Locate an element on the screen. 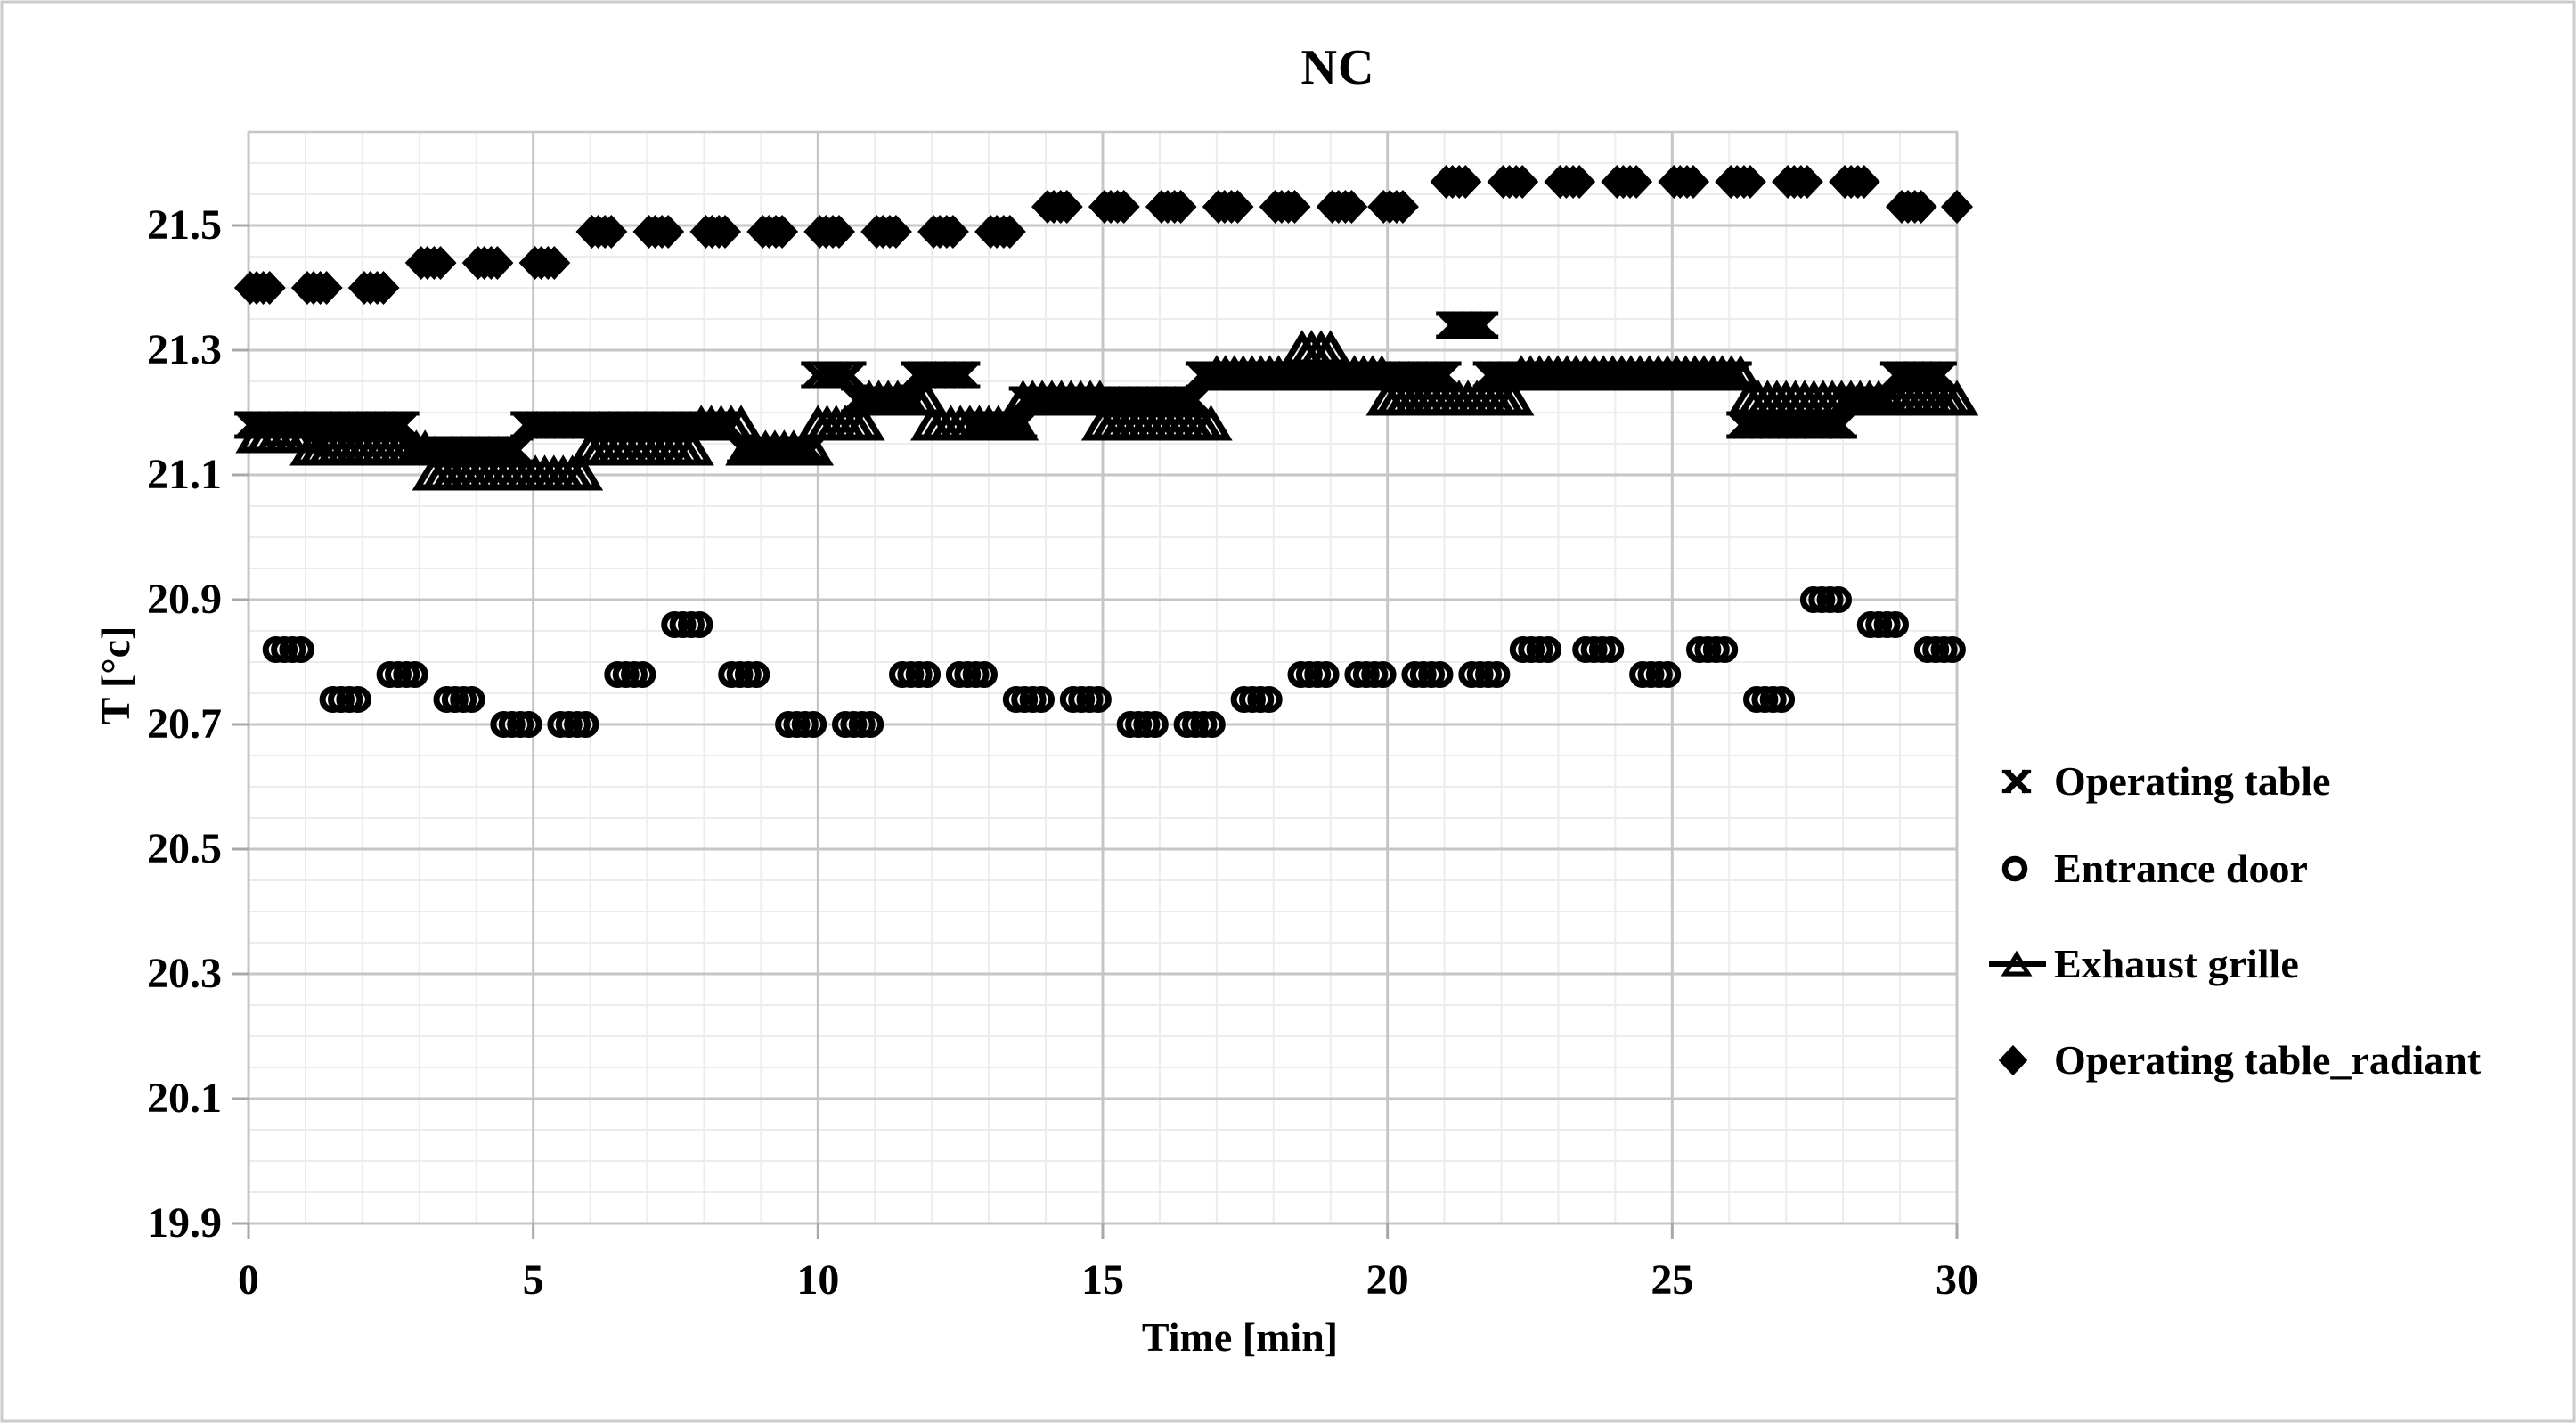 This screenshot has width=2576, height=1423. y-tick-label: 20.5 is located at coordinates (185, 848).